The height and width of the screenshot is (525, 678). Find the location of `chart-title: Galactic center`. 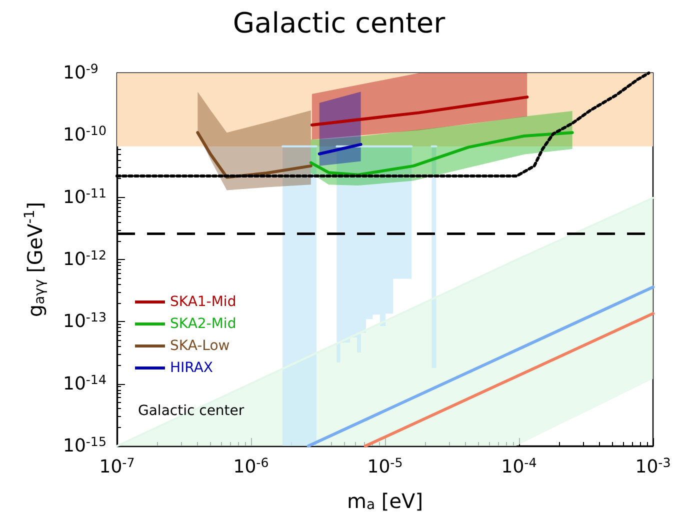

chart-title: Galactic center is located at coordinates (339, 23).